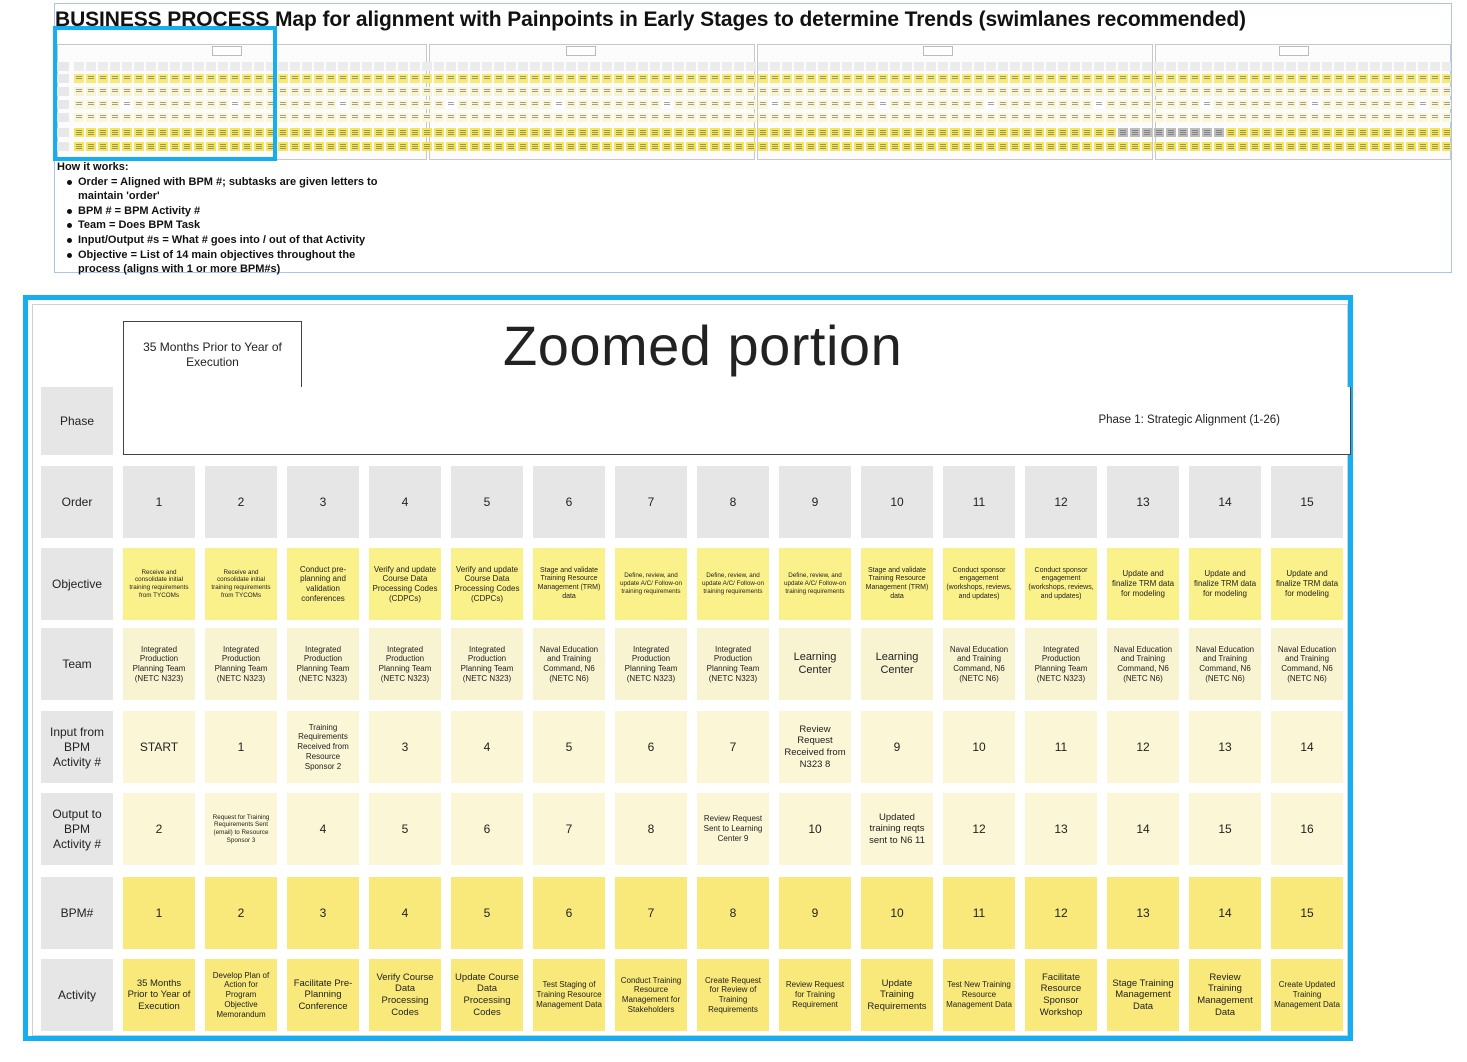  Describe the element at coordinates (323, 995) in the screenshot. I see `activity-sticky: Facilitate Pre-Planning Conference` at that location.